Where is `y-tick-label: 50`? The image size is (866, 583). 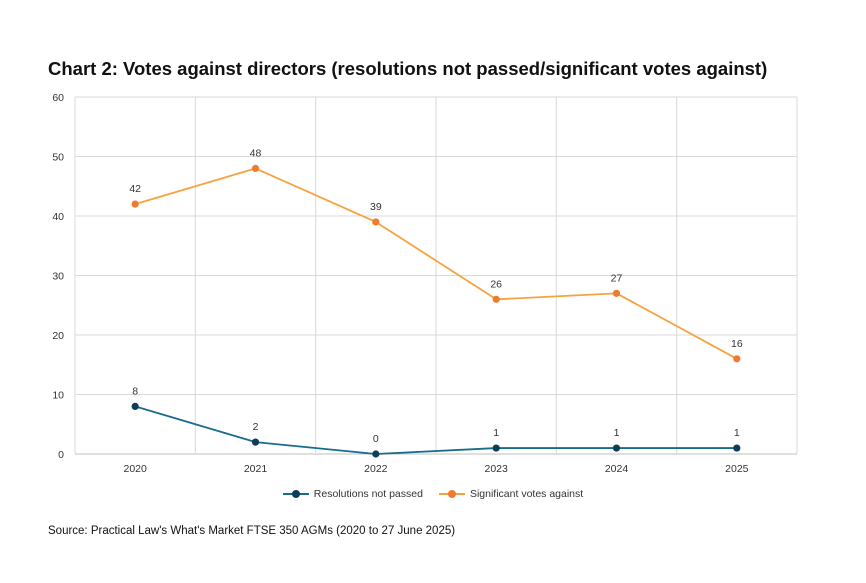 y-tick-label: 50 is located at coordinates (58, 158).